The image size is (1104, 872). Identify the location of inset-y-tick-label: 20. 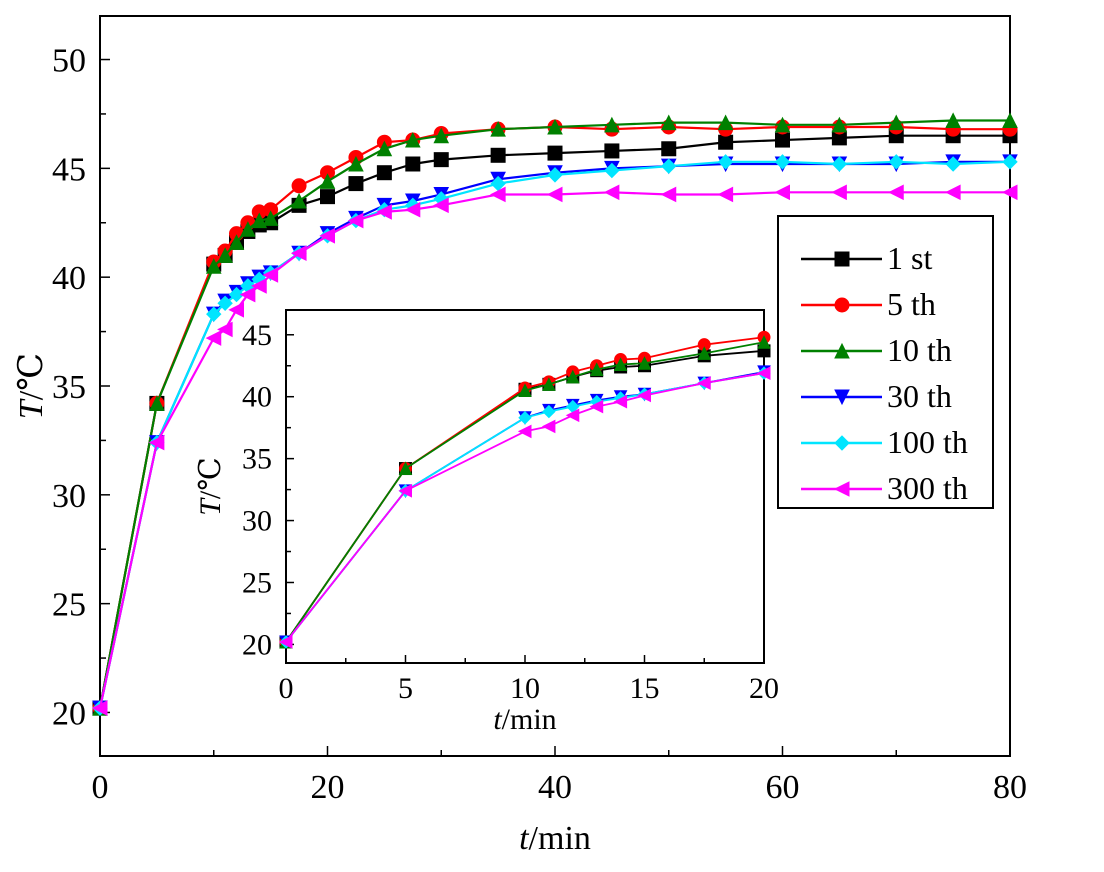
(257, 644).